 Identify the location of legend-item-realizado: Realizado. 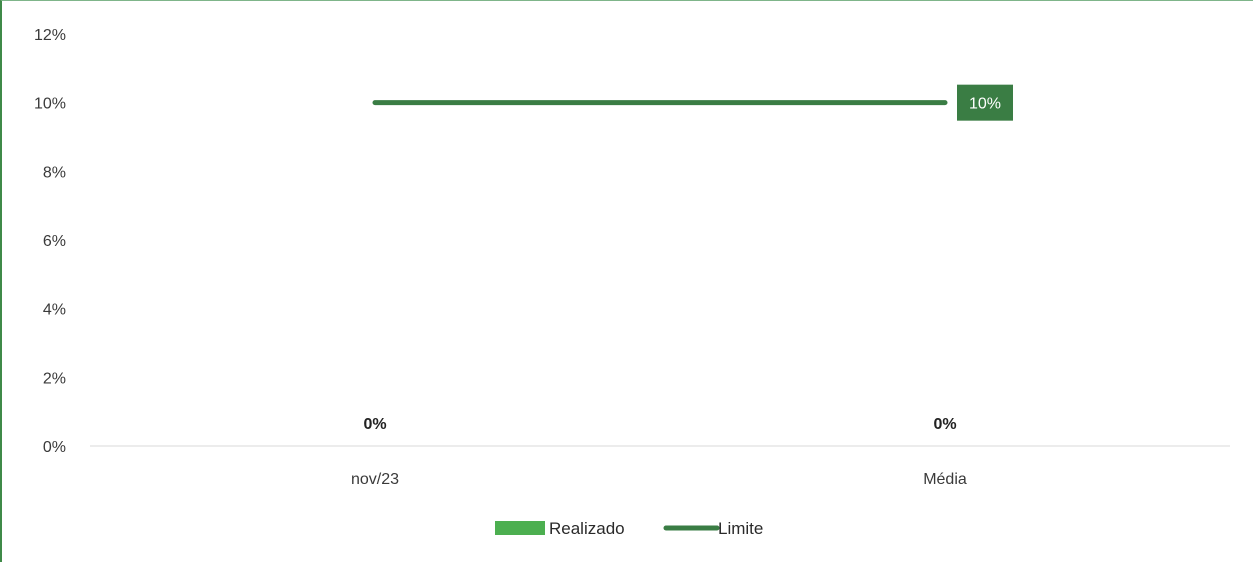
(560, 528).